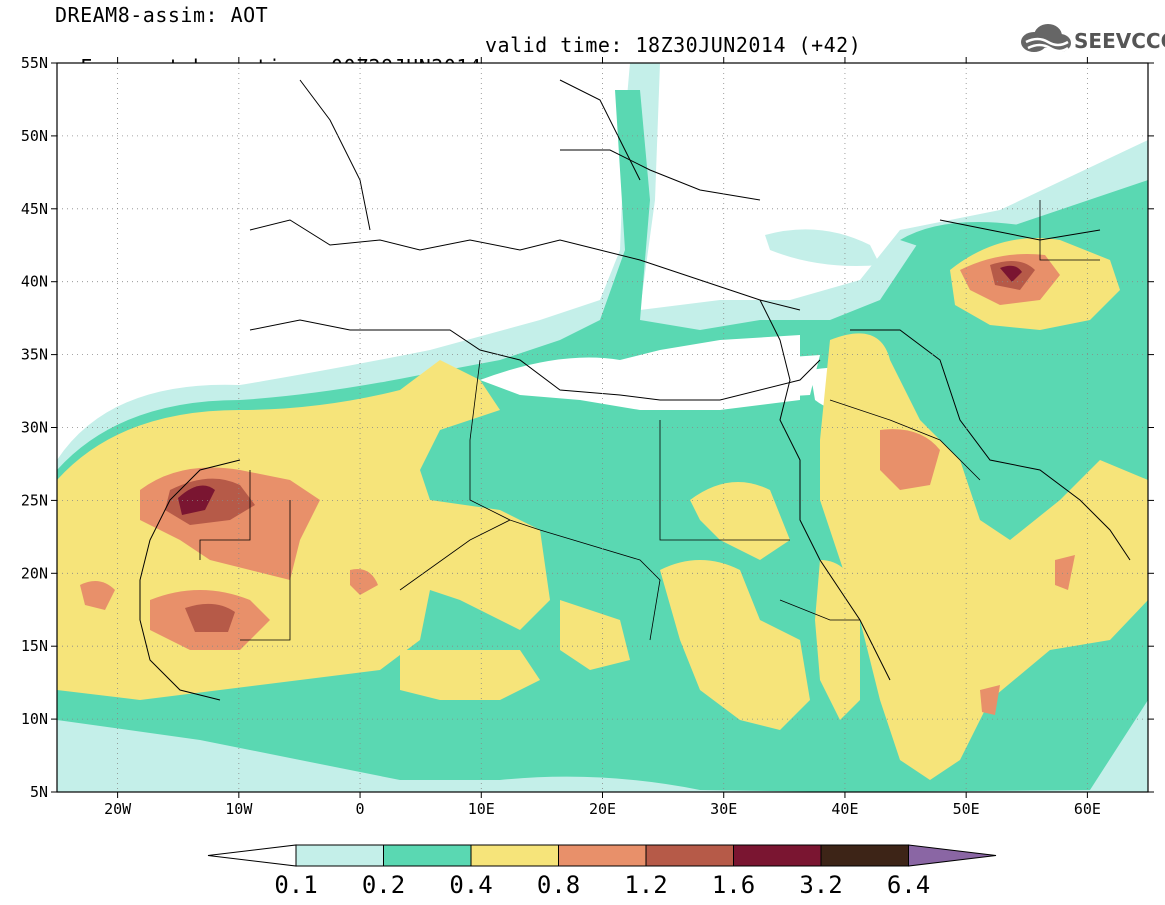  I want to click on colorbar-label: 0.4, so click(470, 885).